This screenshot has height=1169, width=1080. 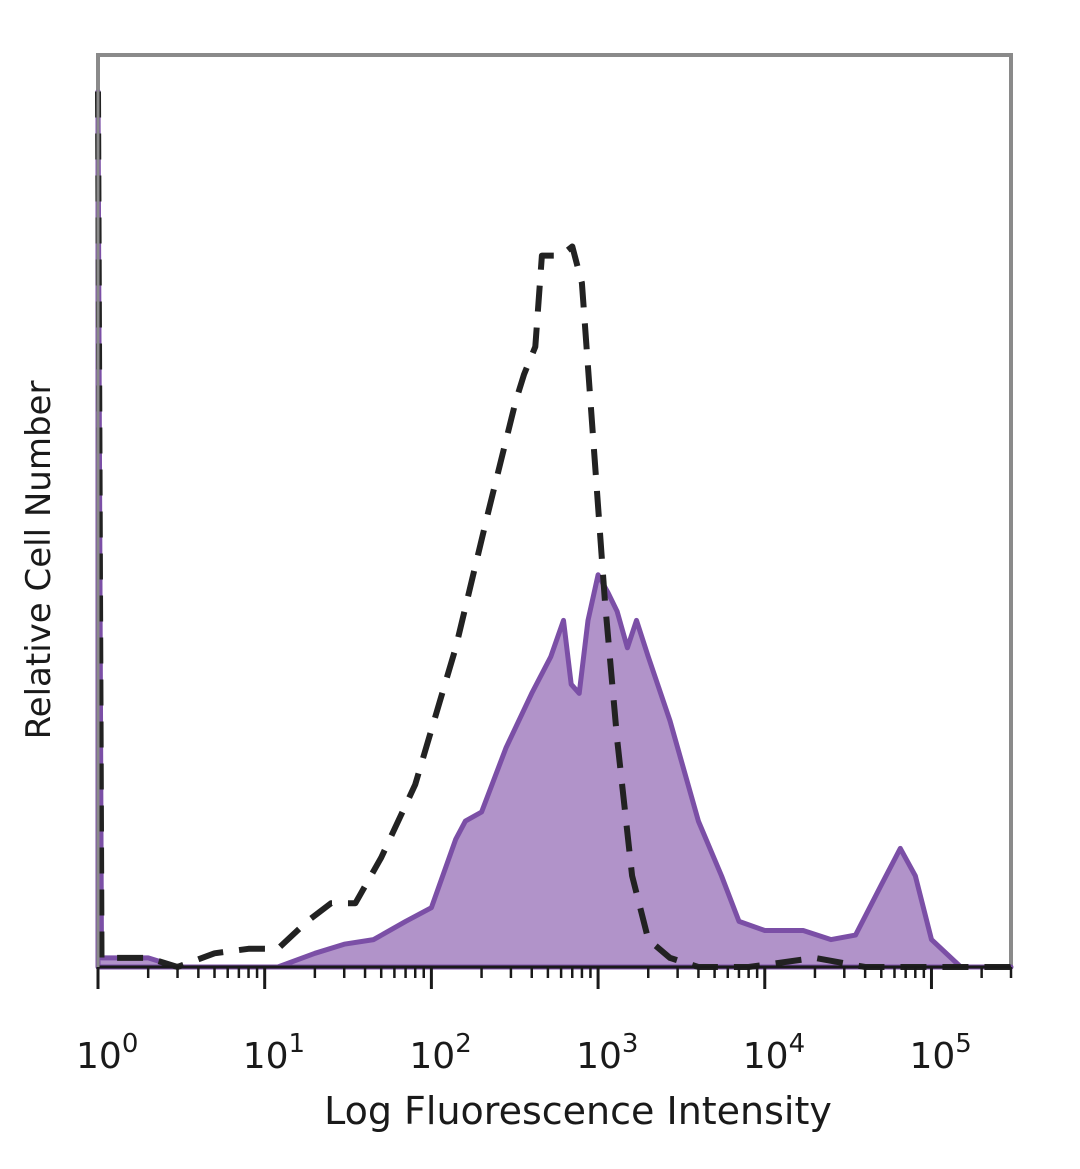 I want to click on y-axis-label: Relative Cell Number, so click(x=39, y=560).